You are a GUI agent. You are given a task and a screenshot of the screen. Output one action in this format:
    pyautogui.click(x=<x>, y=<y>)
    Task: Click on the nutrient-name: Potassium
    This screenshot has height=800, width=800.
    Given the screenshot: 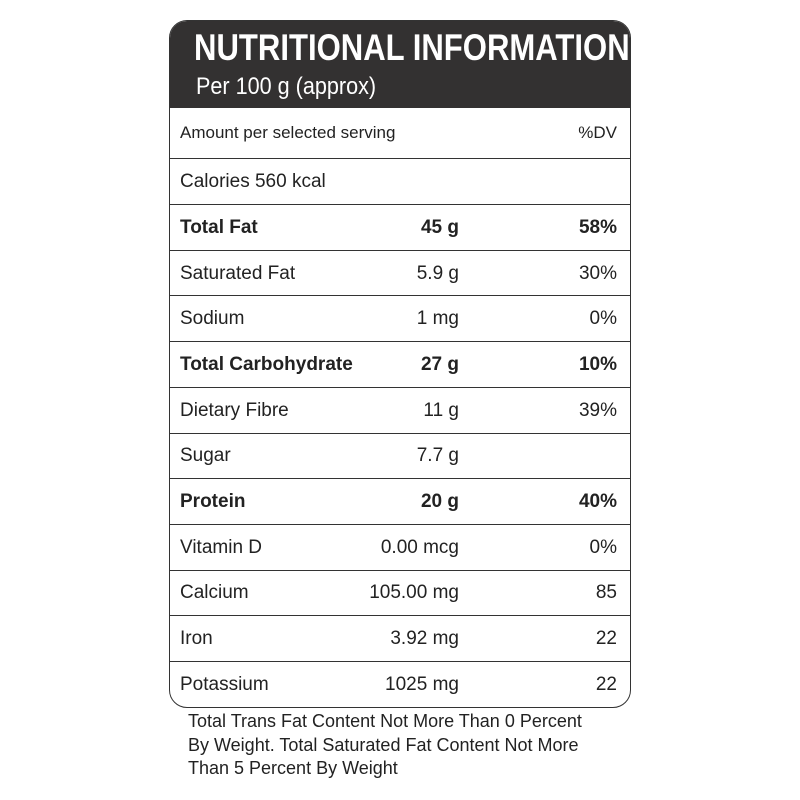 What is the action you would take?
    pyautogui.click(x=224, y=684)
    